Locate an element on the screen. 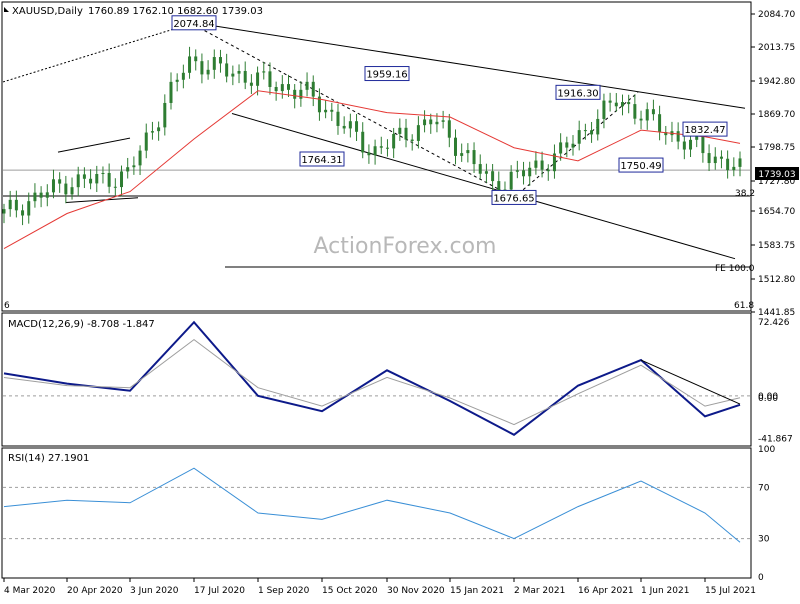 The width and height of the screenshot is (800, 604). fib-61-8-label: 61.8 is located at coordinates (744, 306).